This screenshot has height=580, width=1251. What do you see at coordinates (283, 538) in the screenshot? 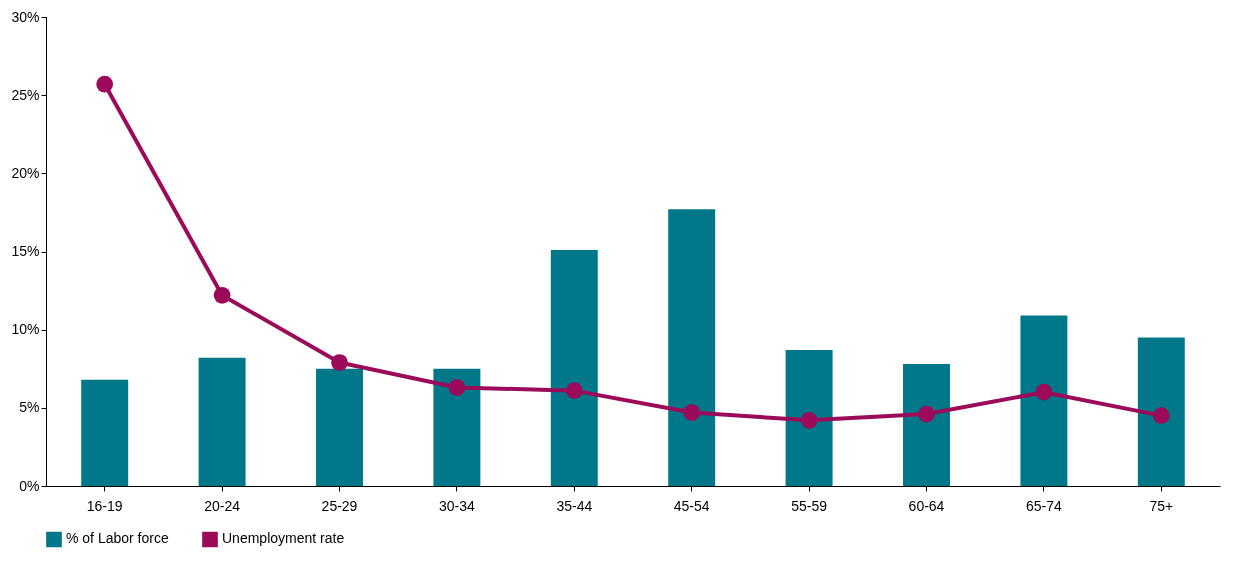
I see `legend-label: Unemployment rate` at bounding box center [283, 538].